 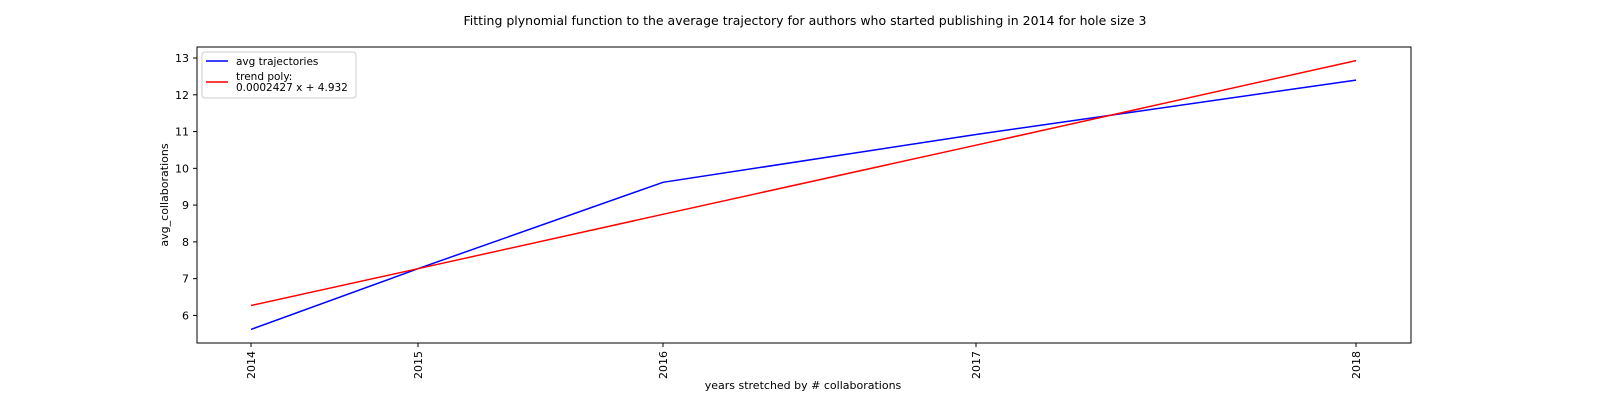 I want to click on legend-label-trend-poly-formula: 0.0002427 x + 4.932, so click(x=292, y=88).